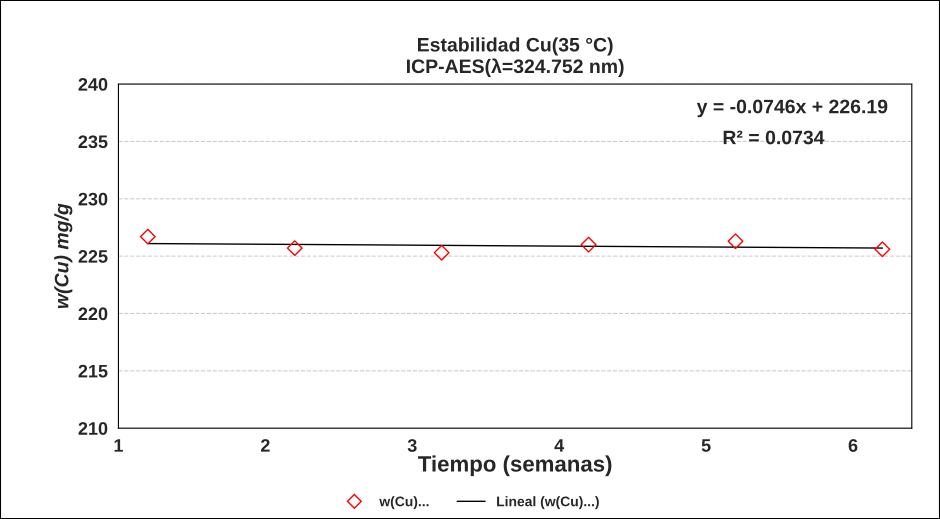 The image size is (940, 519). I want to click on y-axis-title: w(Cu) mg/g, so click(63, 256).